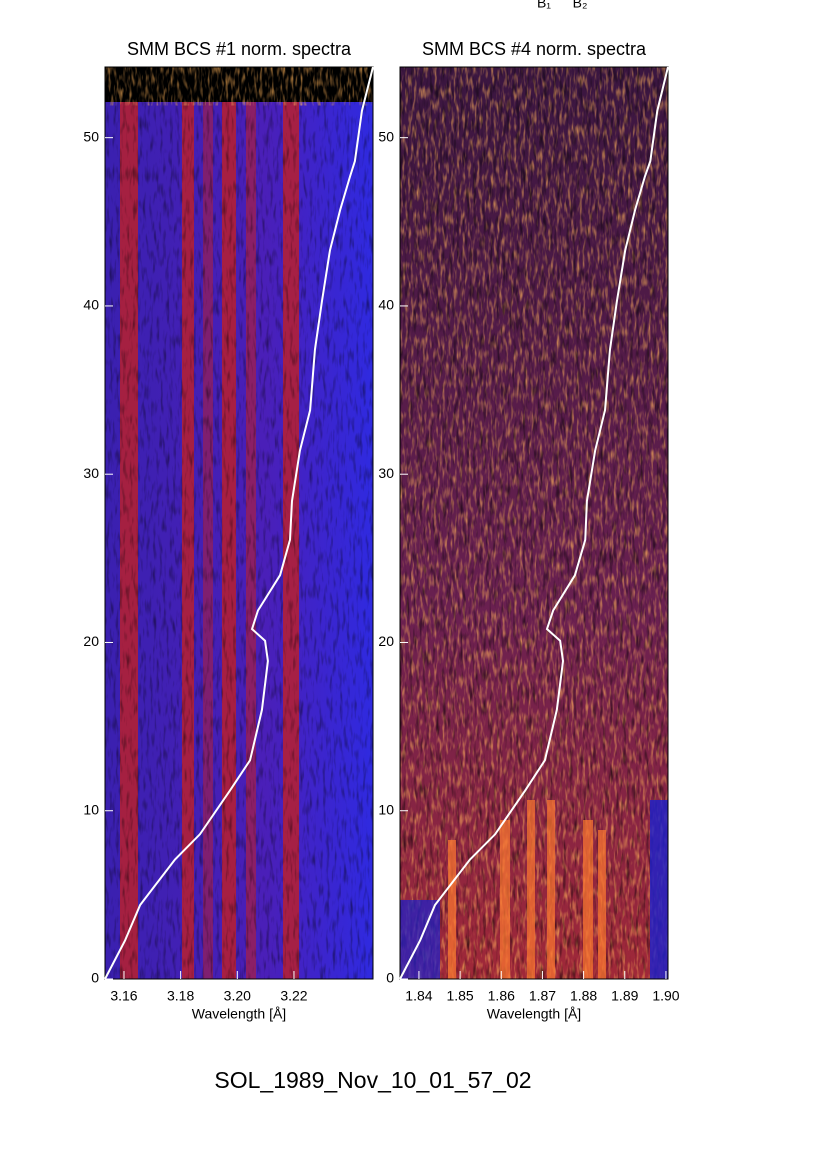  I want to click on x-tick-label: 1.84, so click(418, 996).